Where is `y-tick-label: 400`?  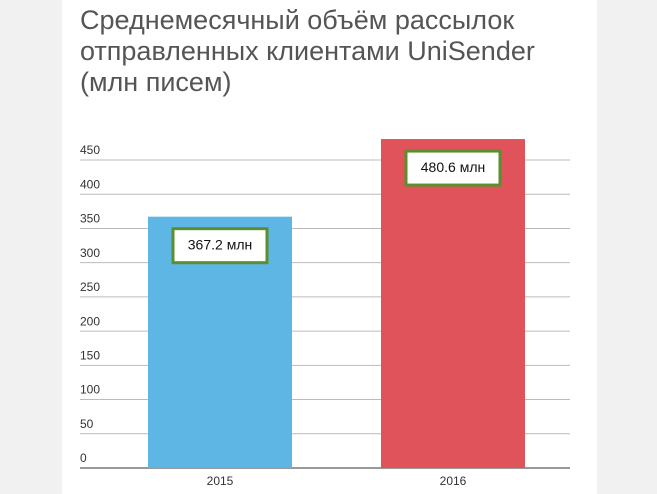 y-tick-label: 400 is located at coordinates (90, 184).